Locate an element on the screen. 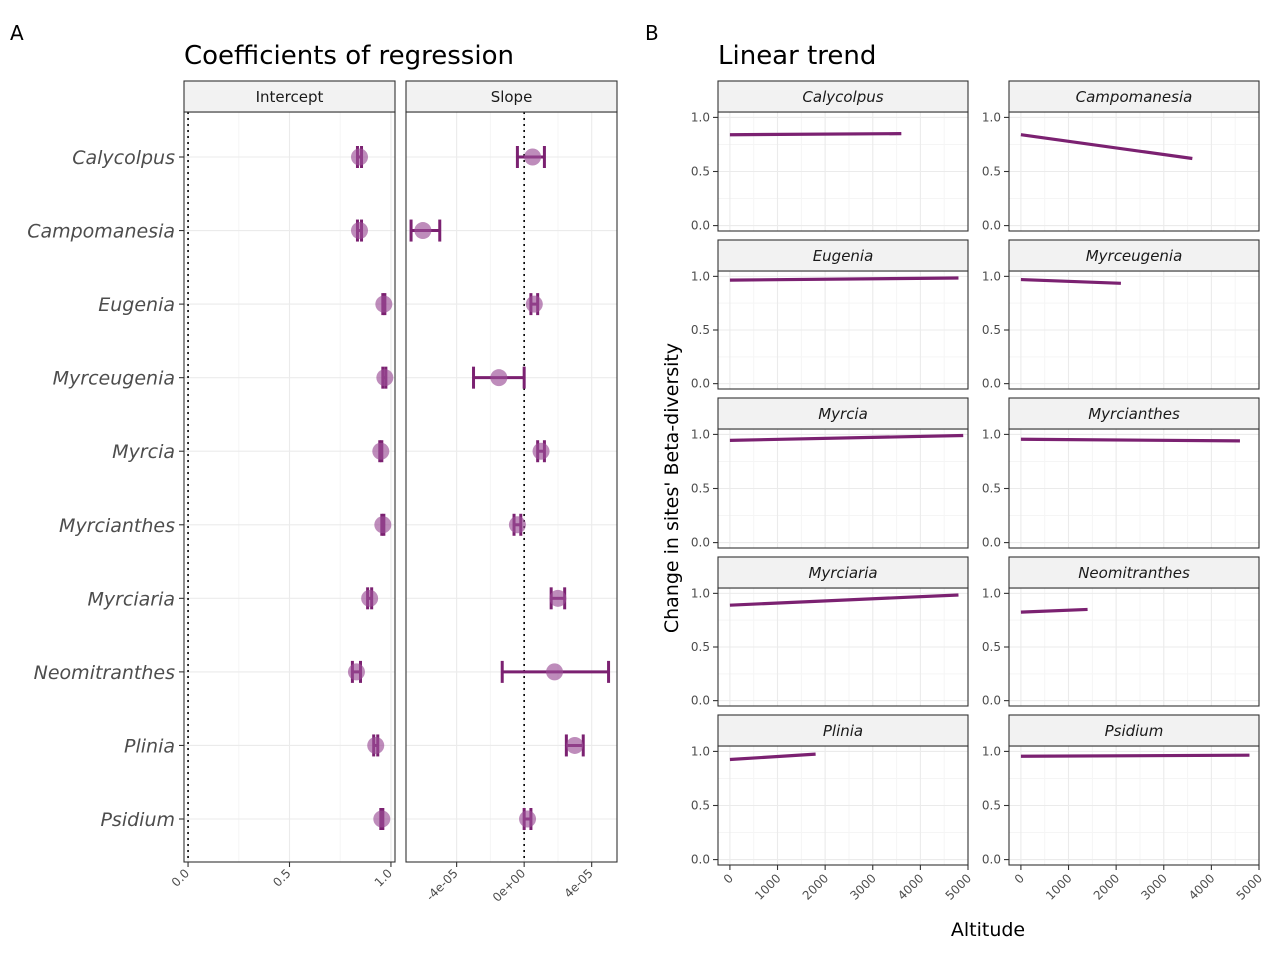 The height and width of the screenshot is (960, 1280). category-label: Calycolpus is located at coordinates (123, 158).